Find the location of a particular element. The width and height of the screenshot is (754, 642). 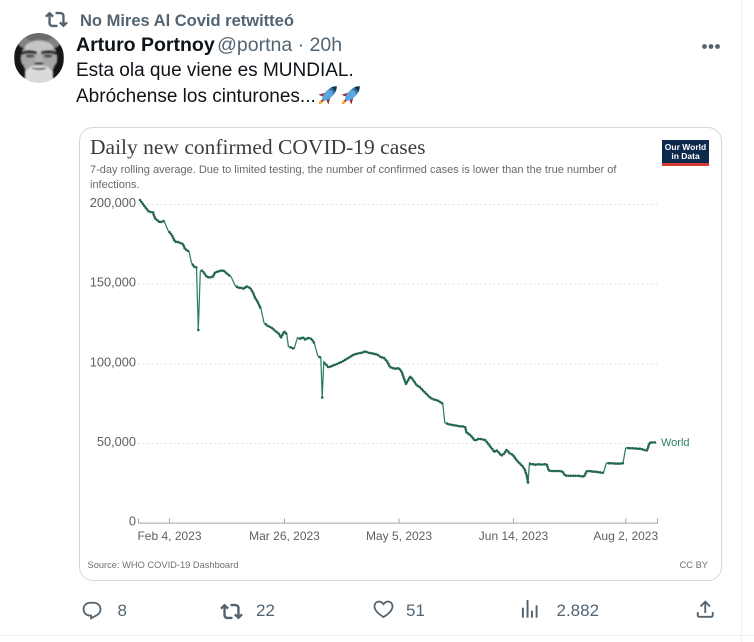

svg-text: 0 is located at coordinates (132, 521).